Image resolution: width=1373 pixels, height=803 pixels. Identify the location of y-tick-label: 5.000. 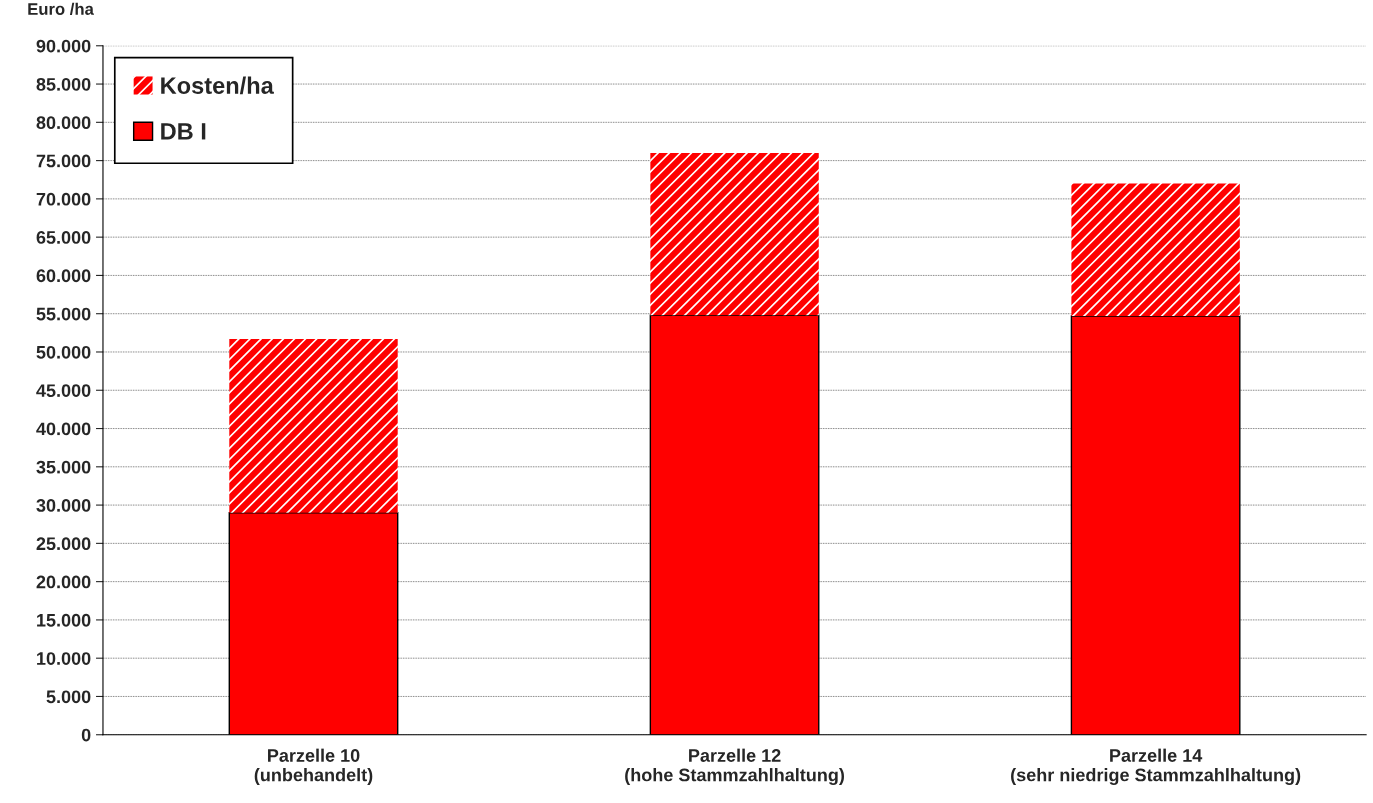
(68, 697).